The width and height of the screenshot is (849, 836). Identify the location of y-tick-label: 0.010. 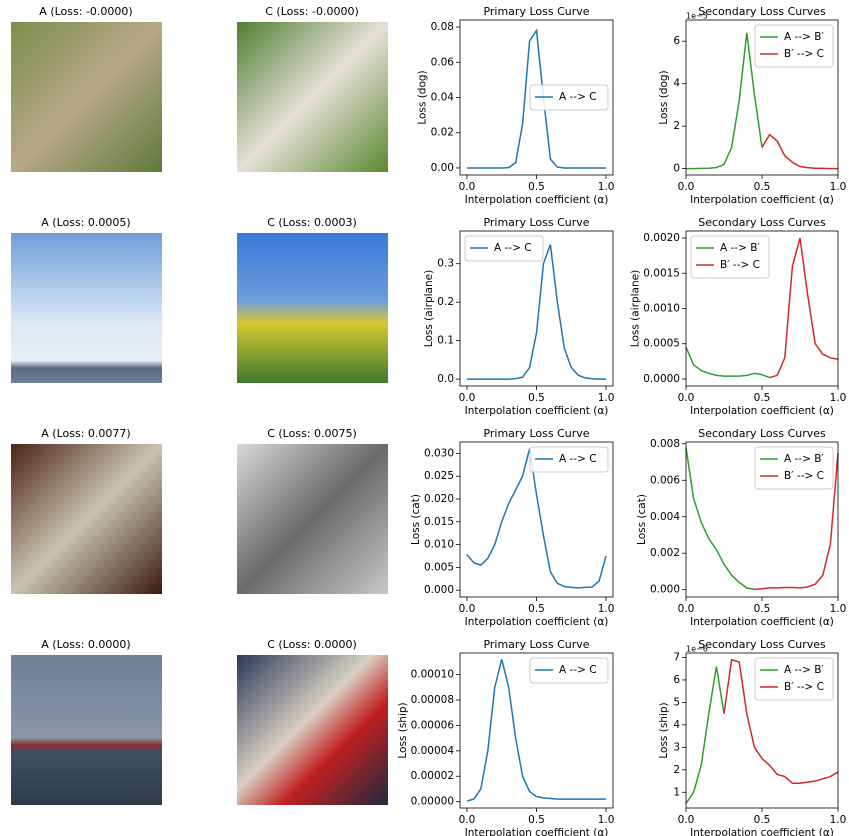
(439, 545).